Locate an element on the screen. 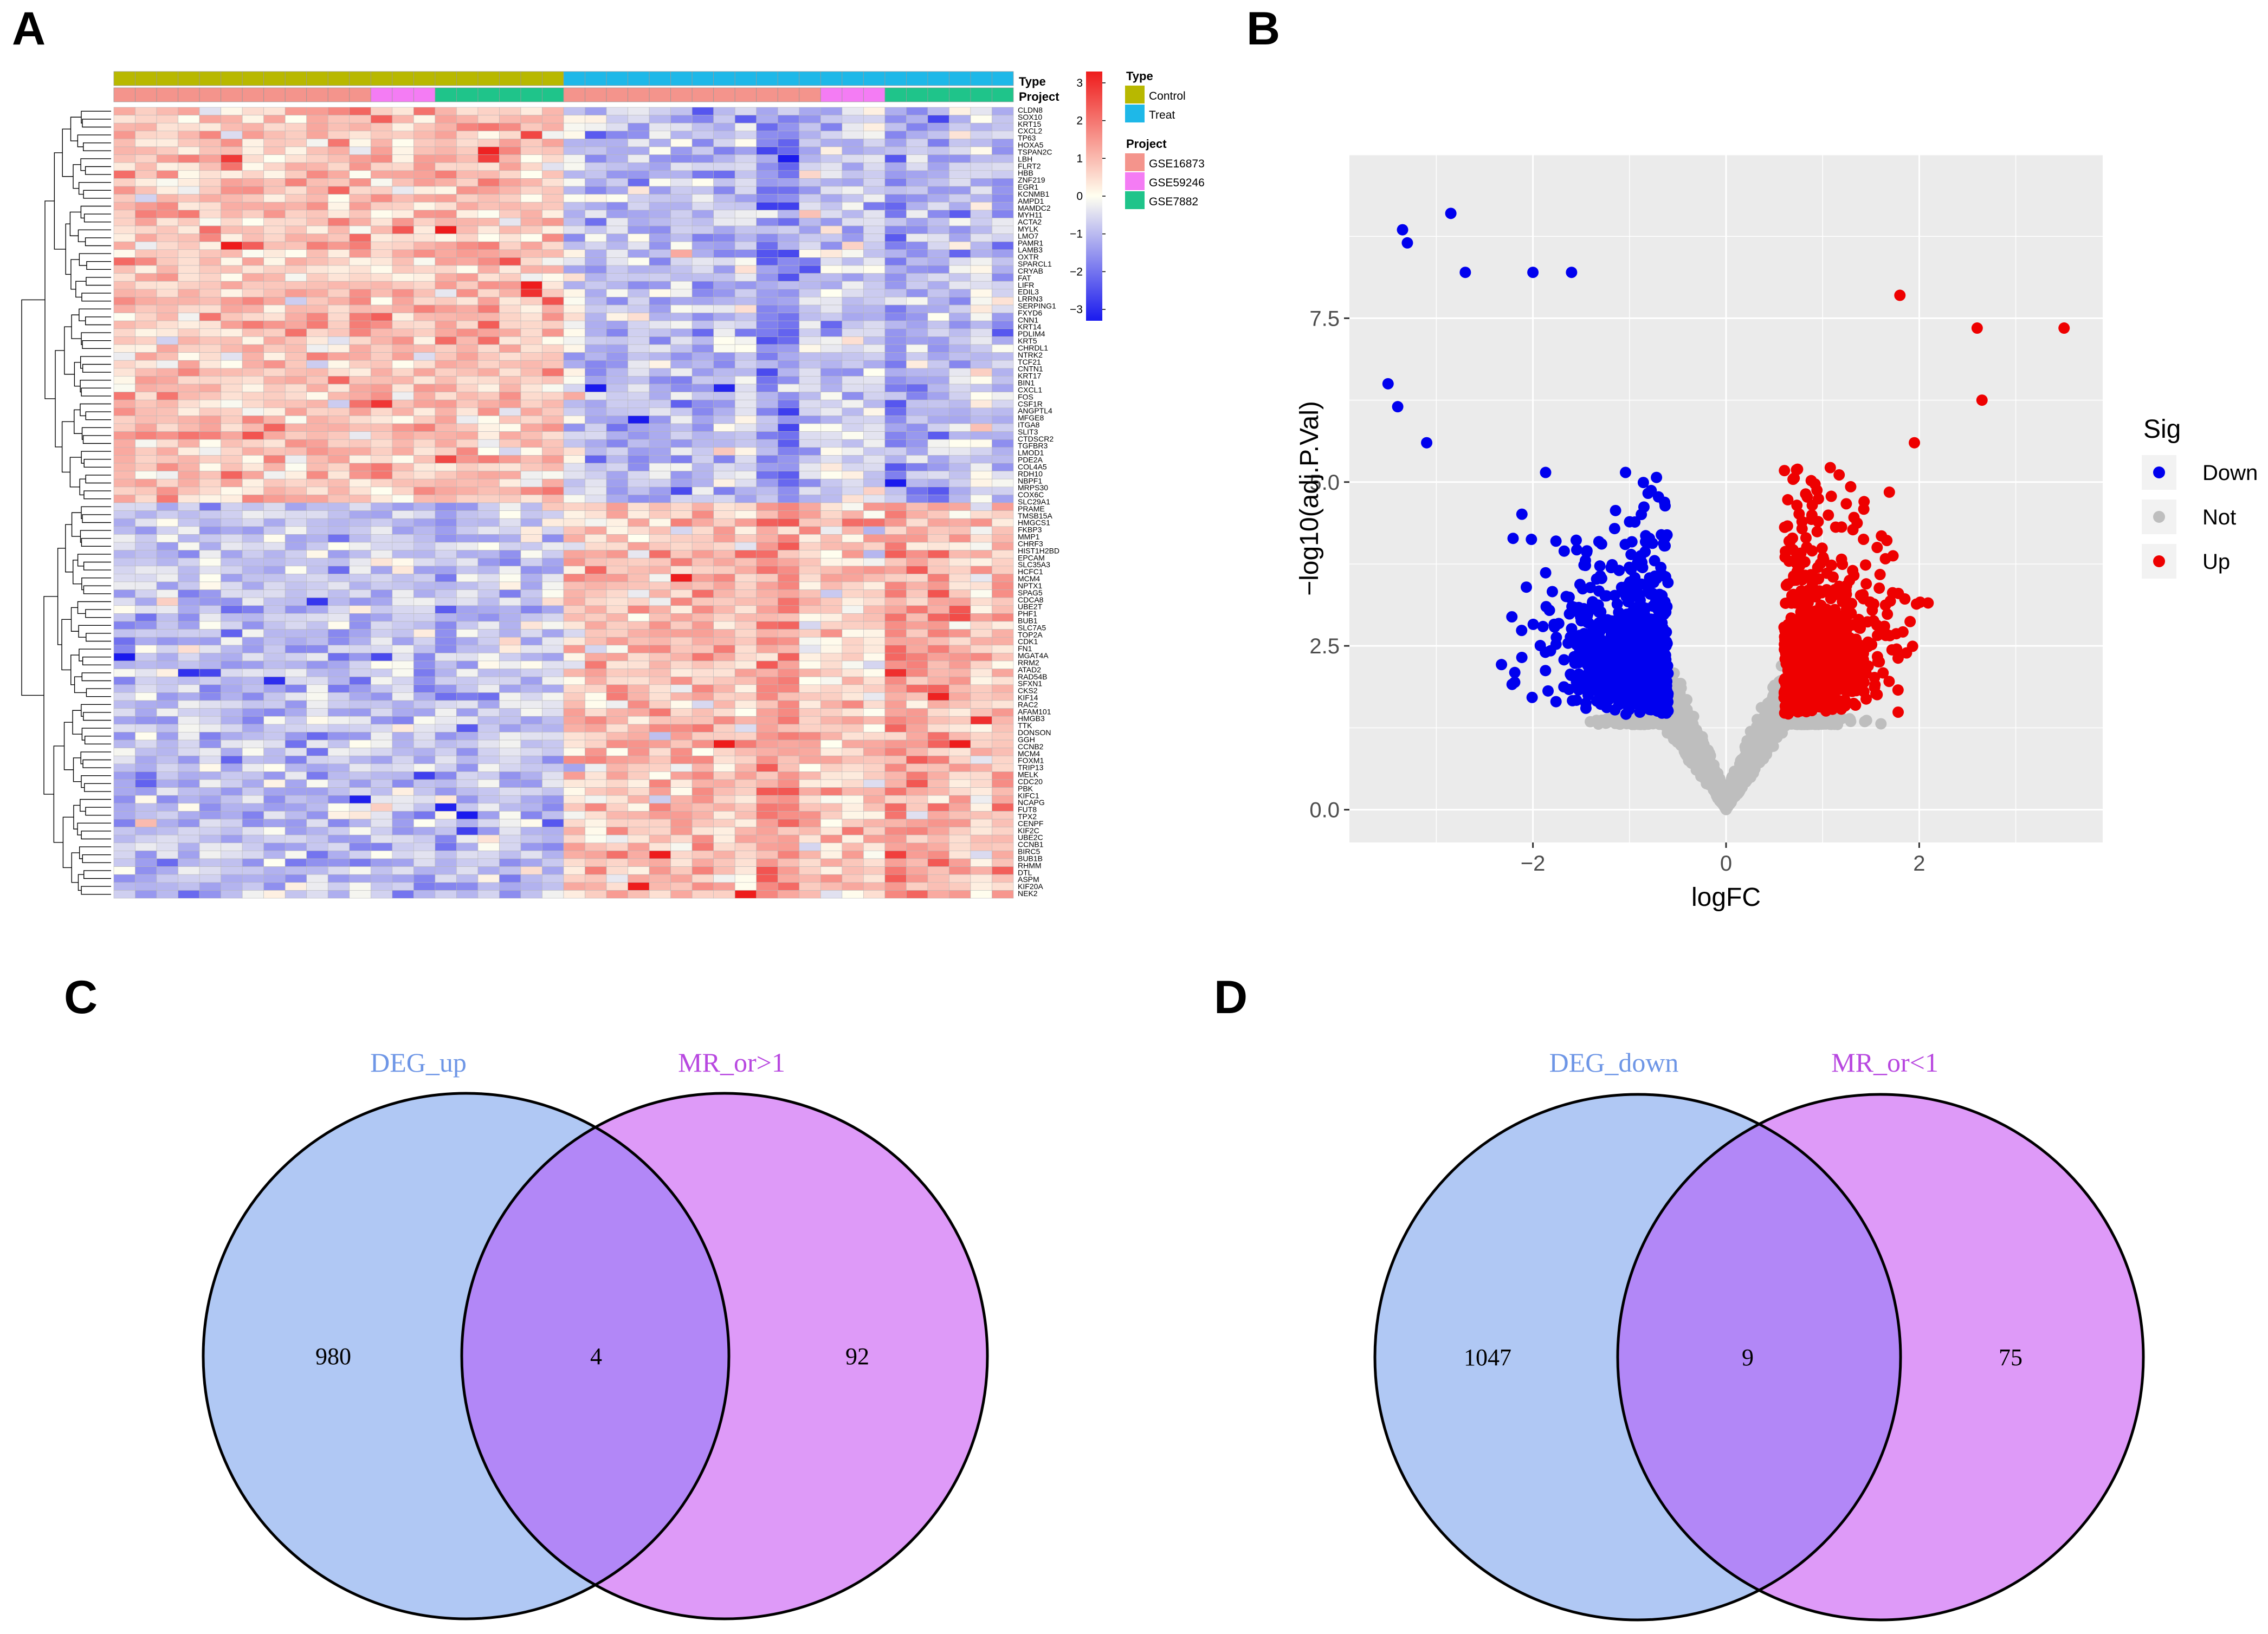 The width and height of the screenshot is (2268, 1634). heatmap-scale-tick-label: 3 is located at coordinates (1080, 83).